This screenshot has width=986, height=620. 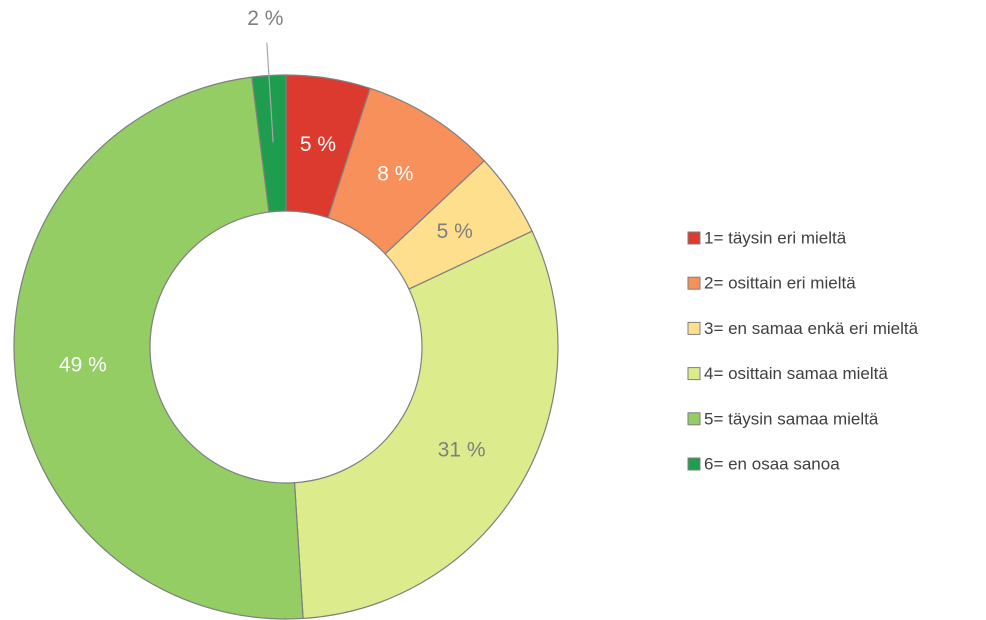 I want to click on data-label: 8 %, so click(x=395, y=173).